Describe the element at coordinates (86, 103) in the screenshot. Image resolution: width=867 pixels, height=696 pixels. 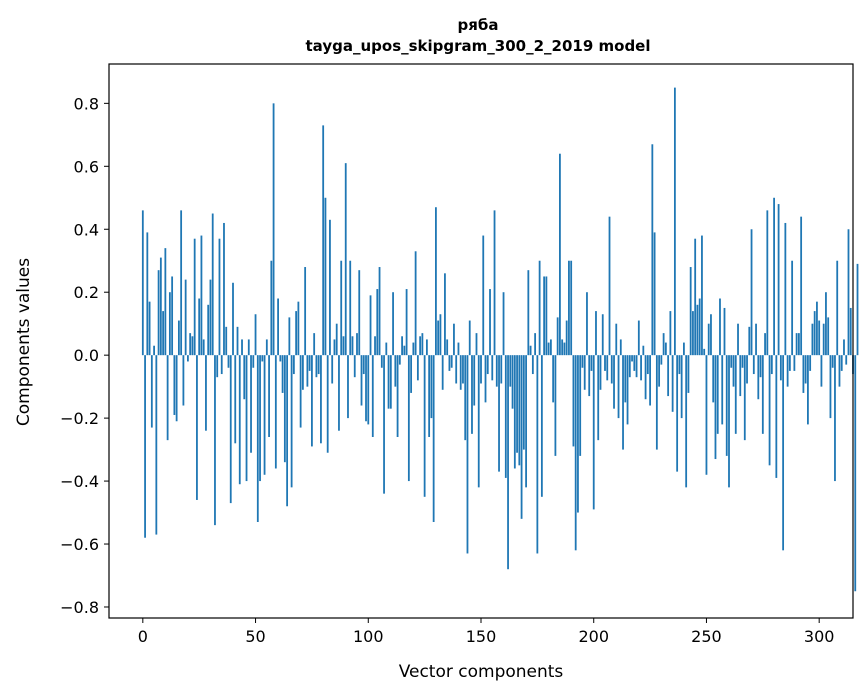
I see `y-tick-label: 0.8` at that location.